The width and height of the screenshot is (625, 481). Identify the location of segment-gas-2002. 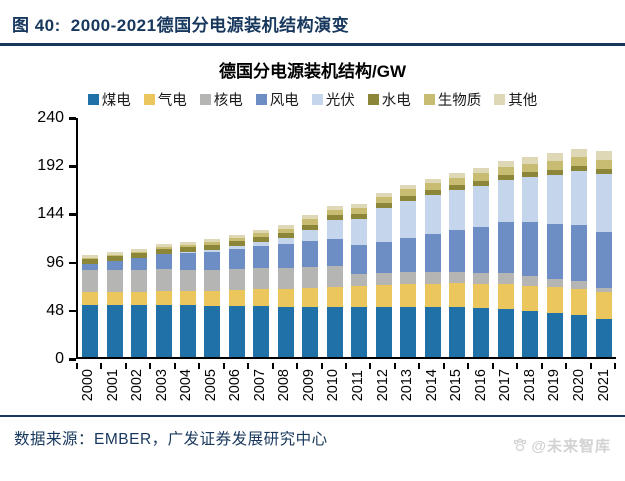
(139, 298).